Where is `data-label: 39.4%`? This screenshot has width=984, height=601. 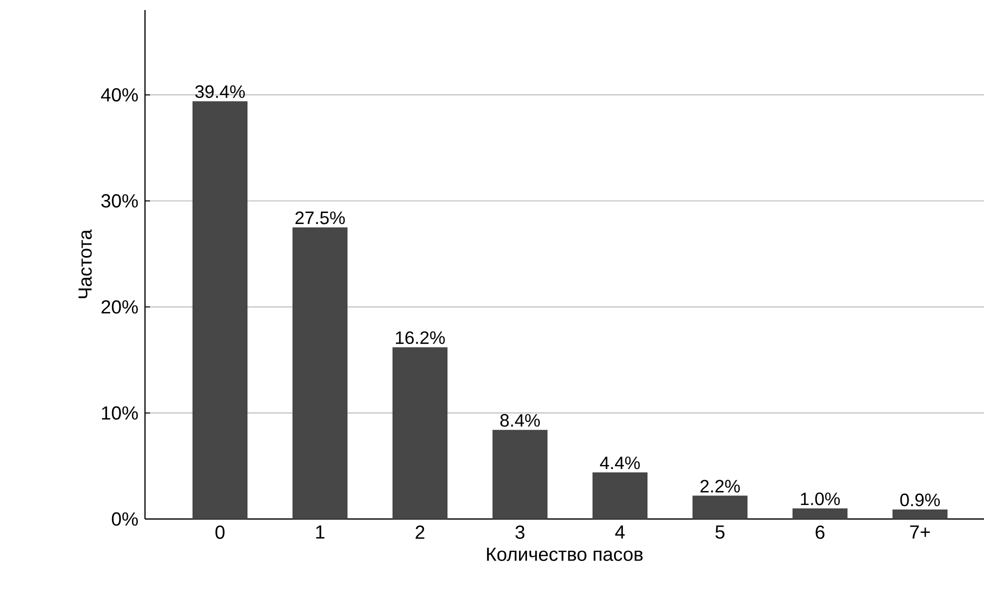
data-label: 39.4% is located at coordinates (220, 91).